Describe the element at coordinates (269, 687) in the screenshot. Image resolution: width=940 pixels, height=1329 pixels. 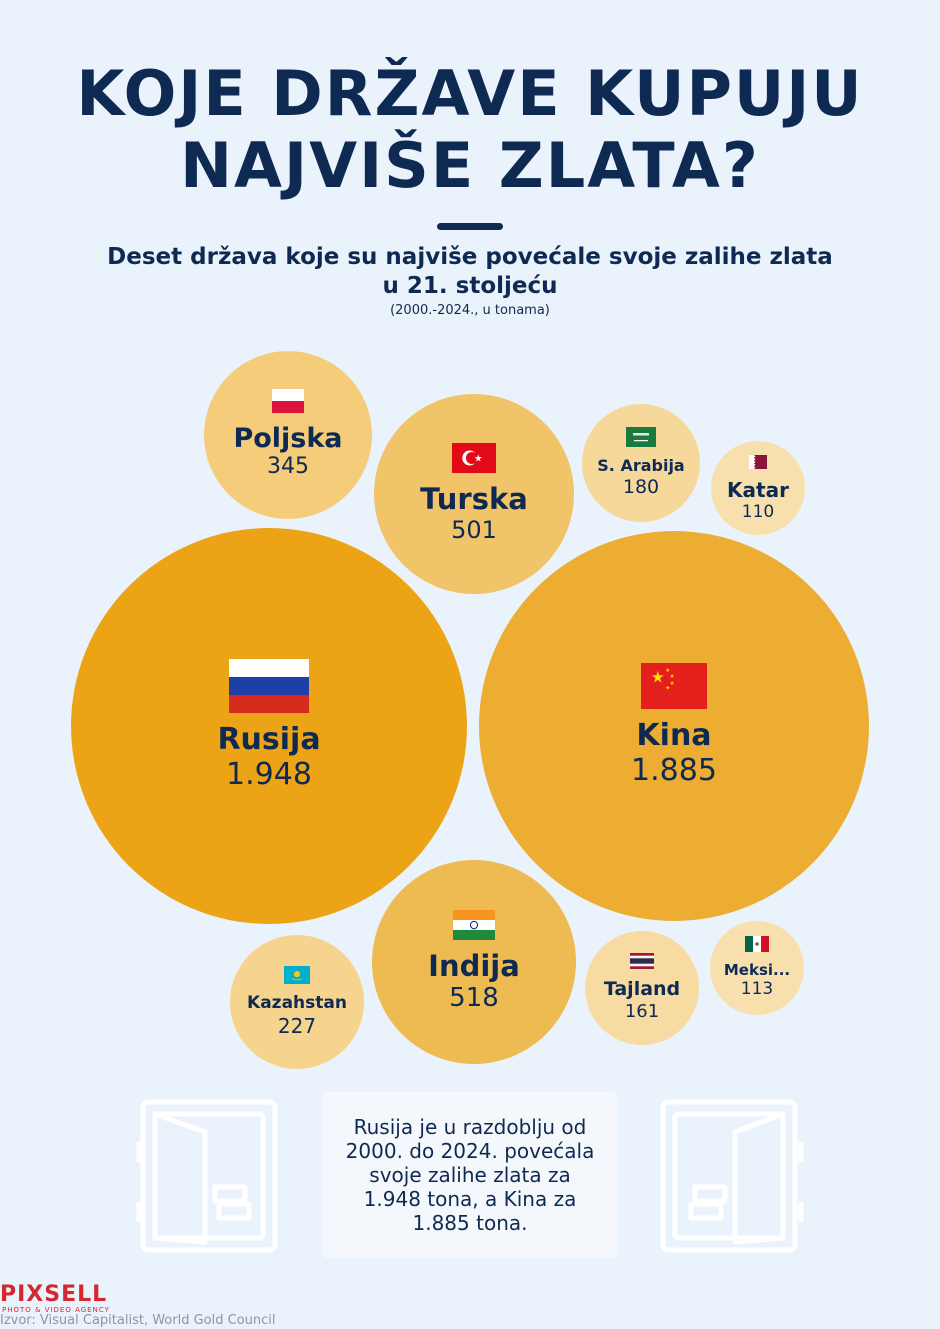
I see `russia-flag` at that location.